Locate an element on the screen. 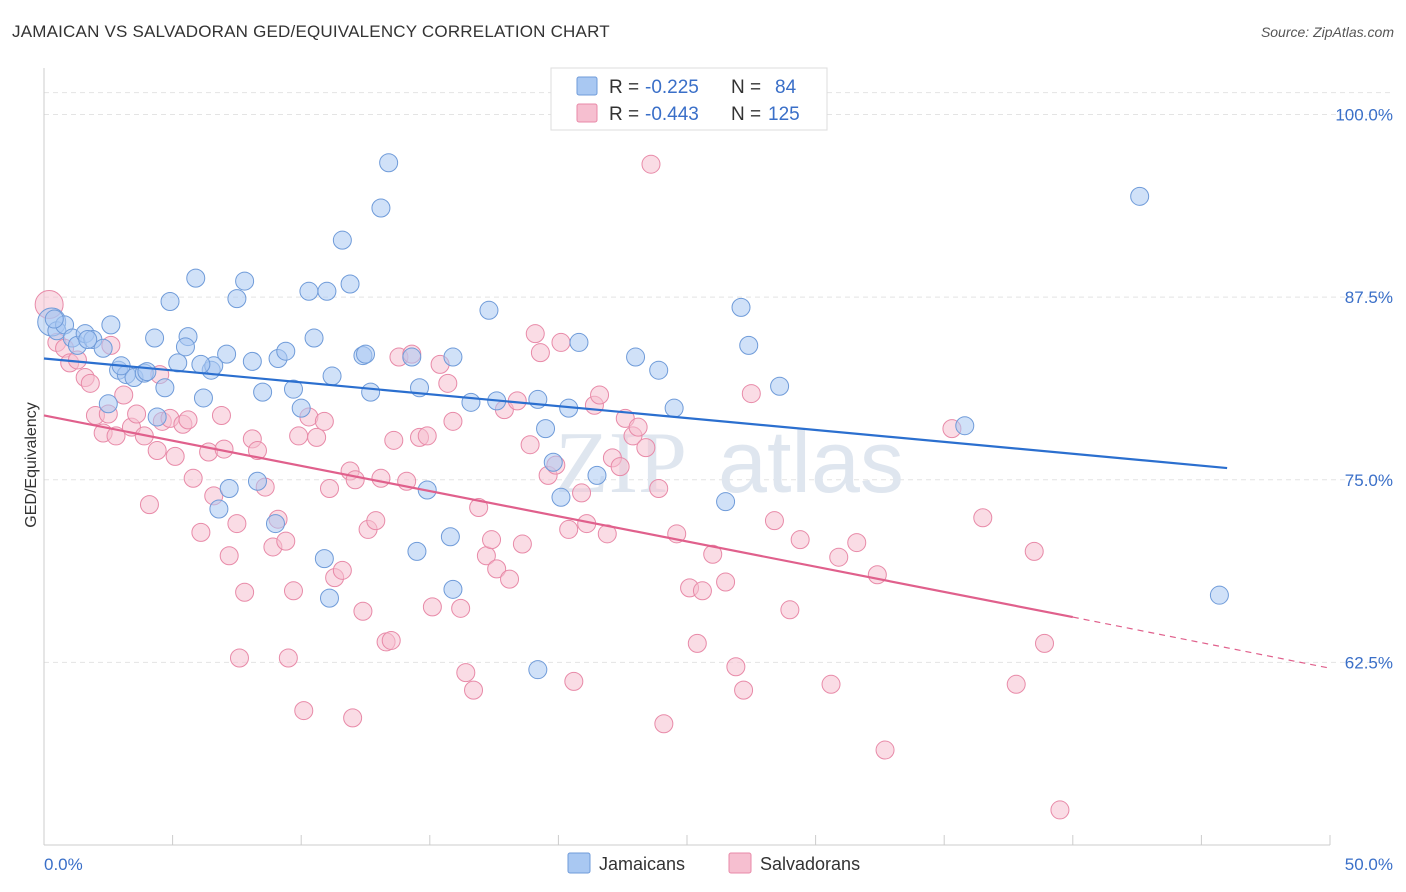 Image resolution: width=1406 pixels, height=892 pixels. y-tick-label: 100.0% is located at coordinates (1364, 115).